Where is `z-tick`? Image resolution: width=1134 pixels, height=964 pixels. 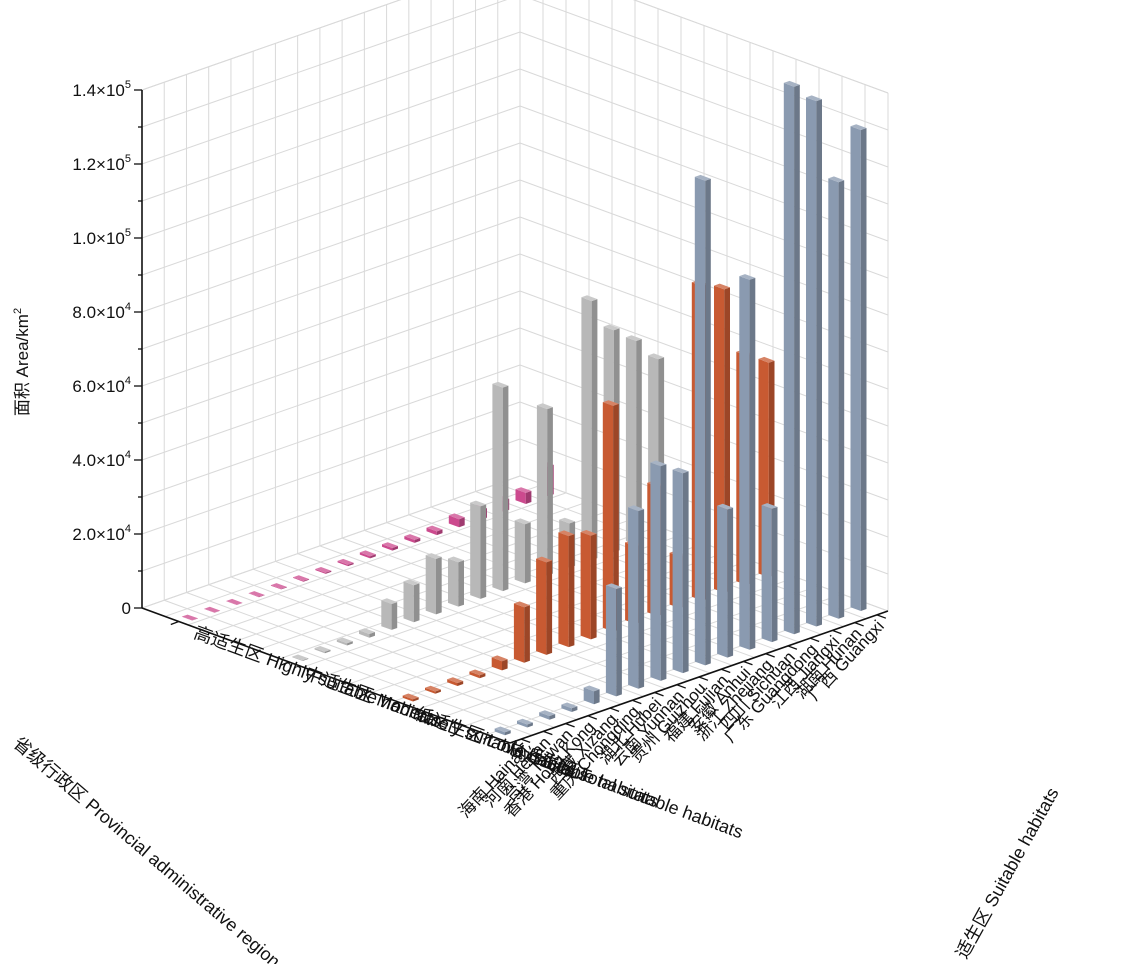 z-tick is located at coordinates (285, 663).